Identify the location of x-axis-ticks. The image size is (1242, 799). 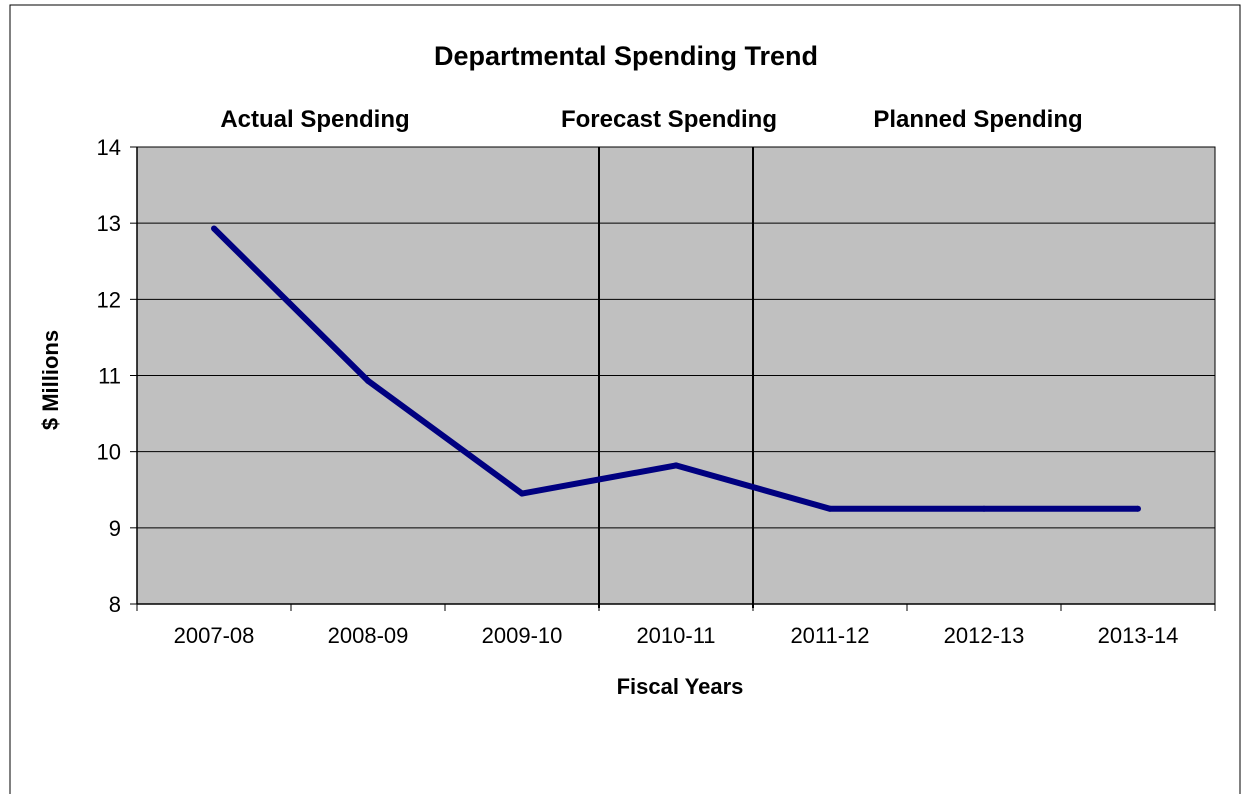
(676, 607).